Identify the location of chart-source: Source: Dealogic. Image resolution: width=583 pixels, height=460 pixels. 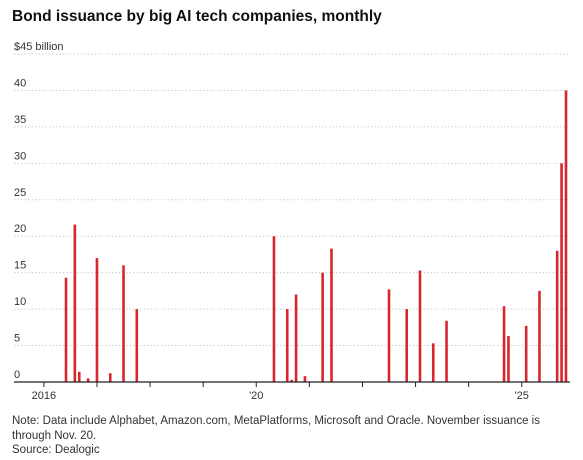
(56, 450).